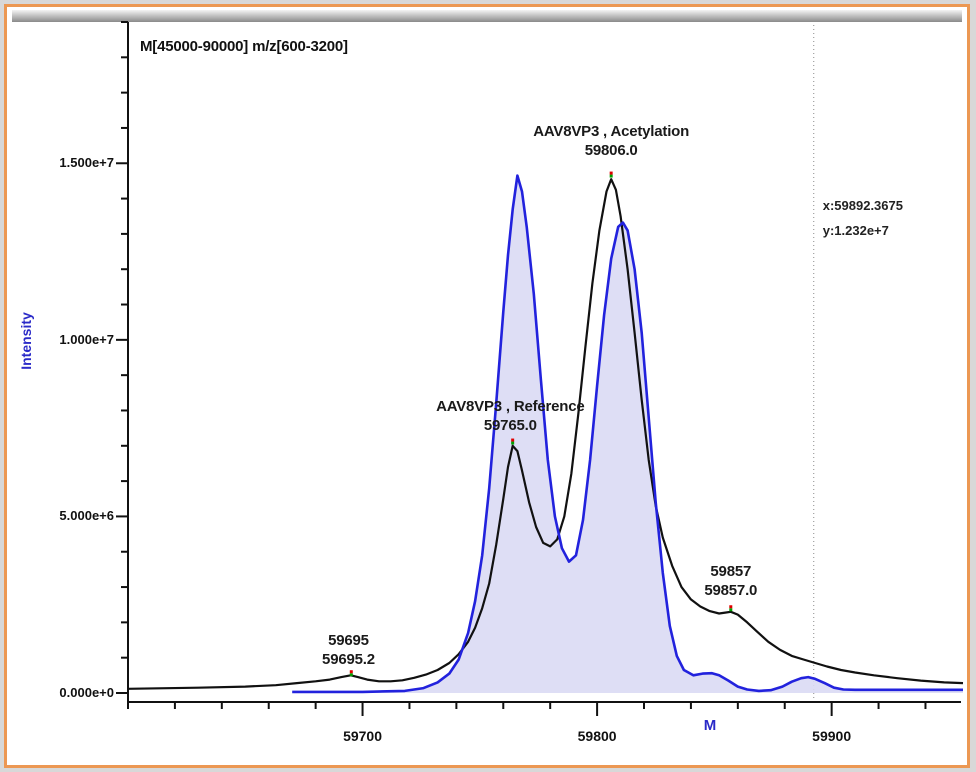 The image size is (976, 772). Describe the element at coordinates (487, 16) in the screenshot. I see `window-top-shadow-band` at that location.